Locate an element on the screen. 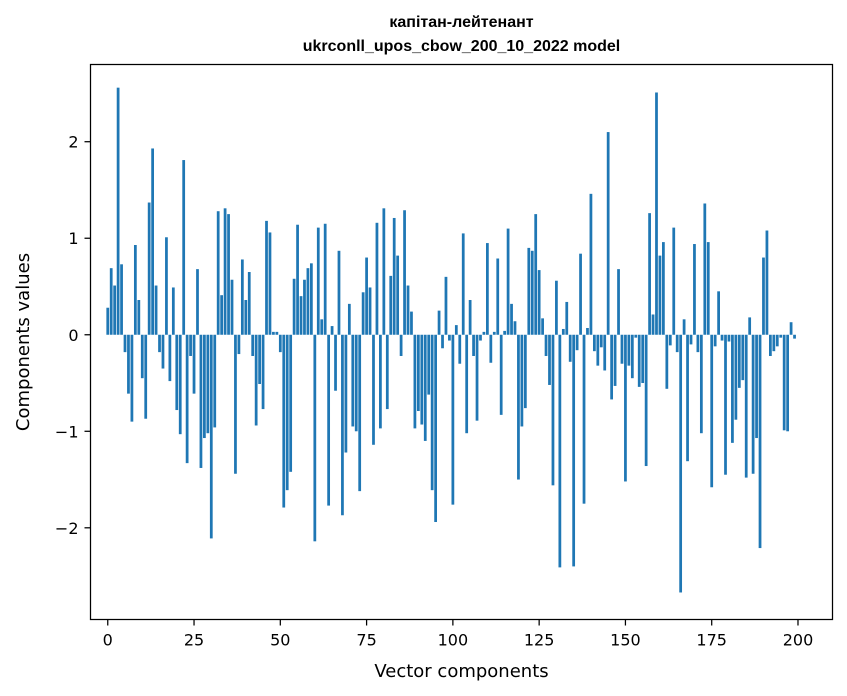 This screenshot has width=847, height=696. chart-subtitle: ukrconll_upos_cbow_200_10_2022 model is located at coordinates (461, 46).